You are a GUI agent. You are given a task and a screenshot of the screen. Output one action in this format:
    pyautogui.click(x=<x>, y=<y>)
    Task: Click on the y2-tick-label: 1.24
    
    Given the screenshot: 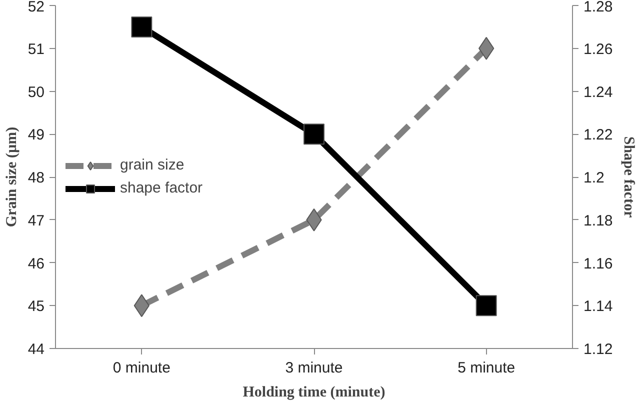 What is the action you would take?
    pyautogui.click(x=598, y=92)
    